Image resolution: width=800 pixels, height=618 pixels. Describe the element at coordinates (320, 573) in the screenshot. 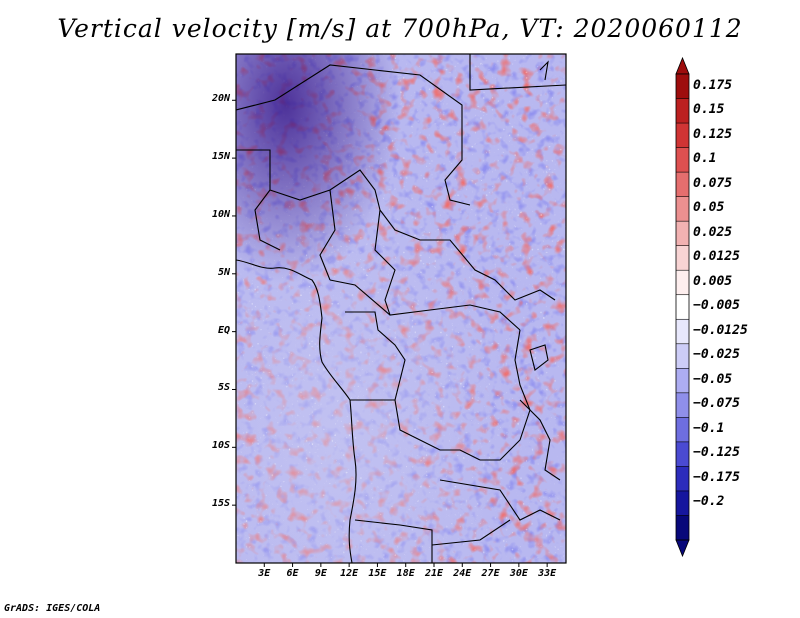

I see `lon-label: 9E` at that location.